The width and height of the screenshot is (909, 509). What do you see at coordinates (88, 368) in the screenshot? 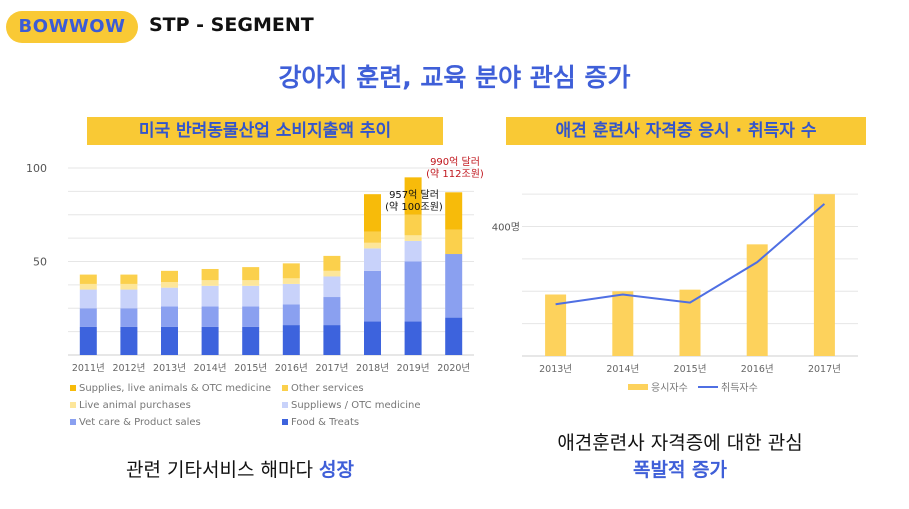
I see `x-tick-label: 2011년` at bounding box center [88, 368].